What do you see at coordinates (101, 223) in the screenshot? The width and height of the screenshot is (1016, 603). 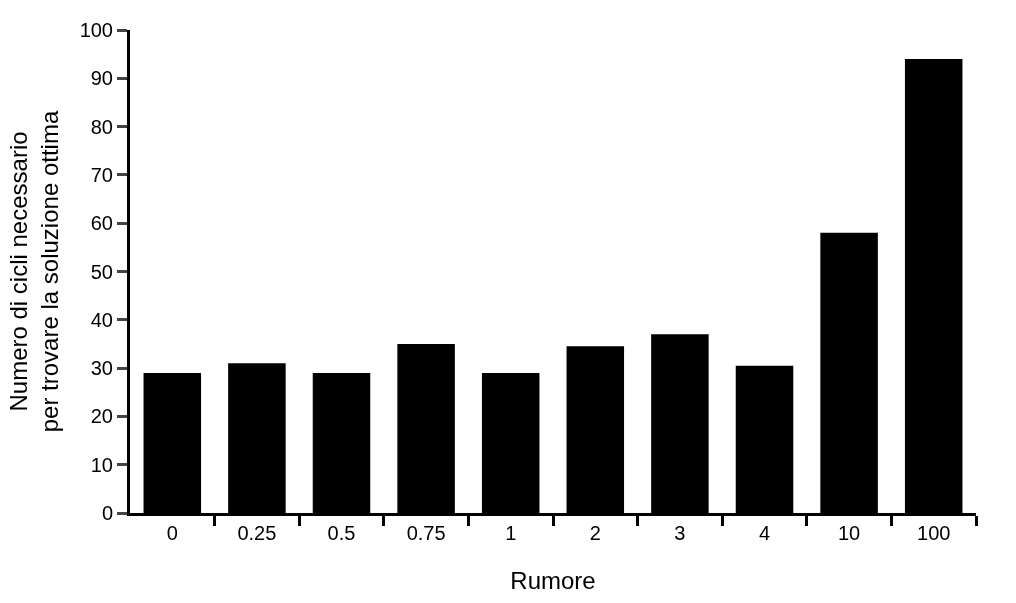 I see `y-tick-label: 60` at bounding box center [101, 223].